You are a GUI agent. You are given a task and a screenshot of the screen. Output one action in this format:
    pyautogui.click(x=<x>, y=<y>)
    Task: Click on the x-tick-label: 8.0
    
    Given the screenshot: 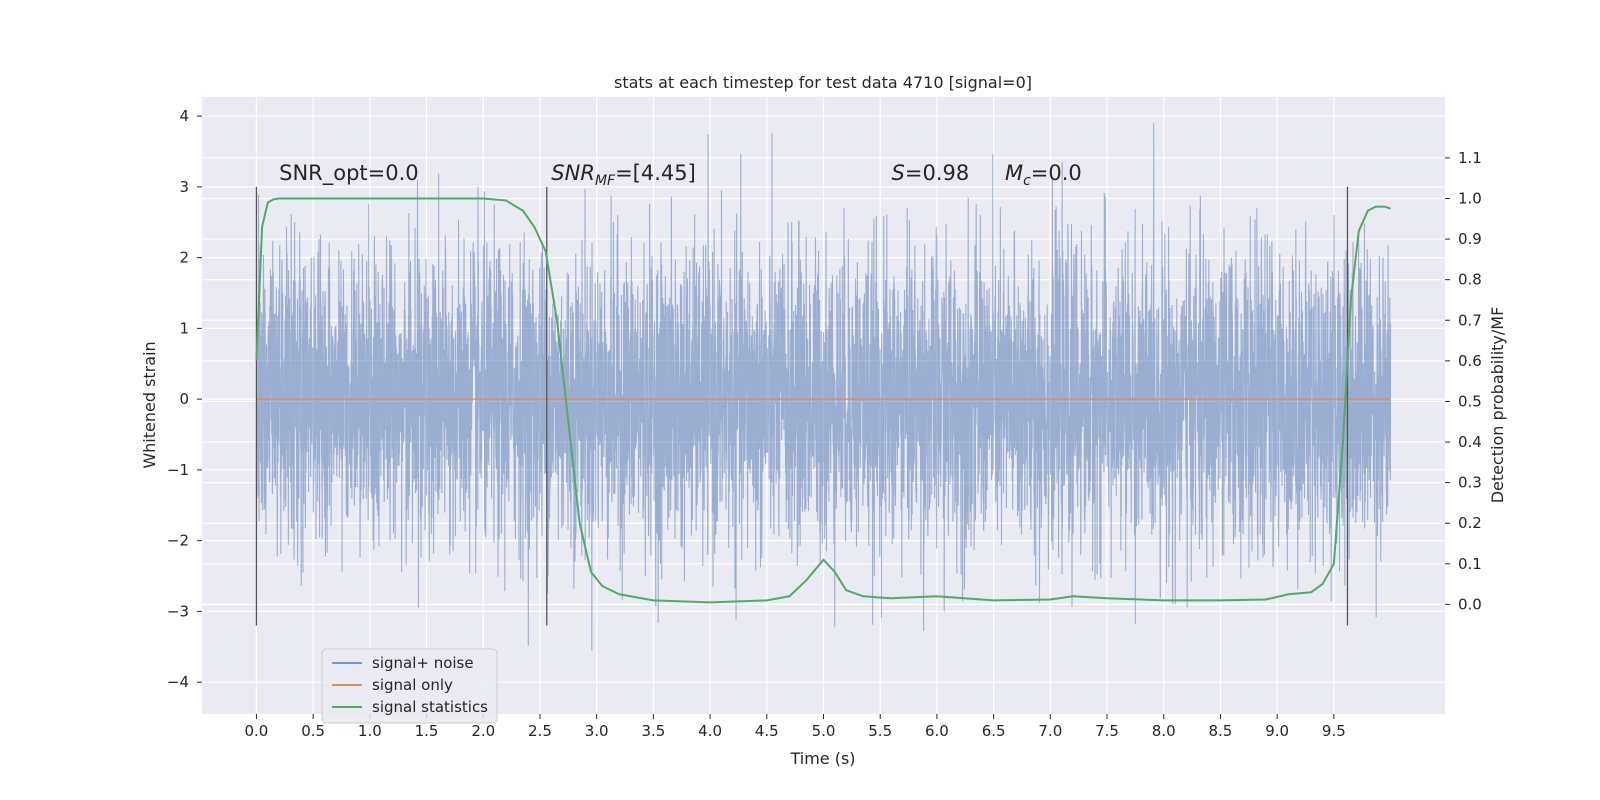 What is the action you would take?
    pyautogui.click(x=1164, y=731)
    